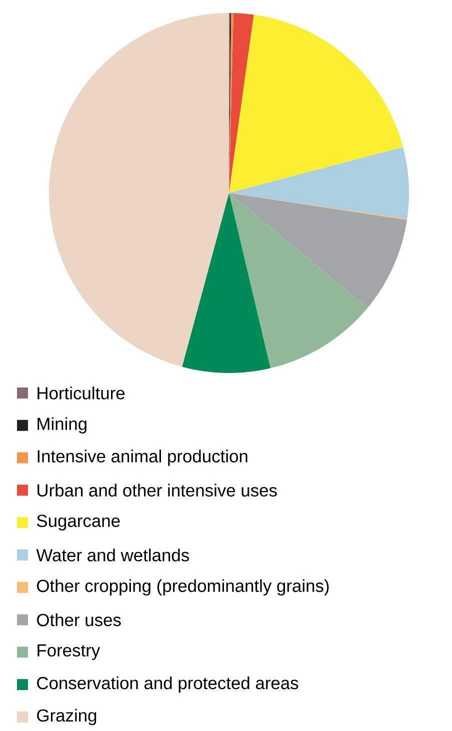  I want to click on legend-label: Conservation and protected areas, so click(167, 684).